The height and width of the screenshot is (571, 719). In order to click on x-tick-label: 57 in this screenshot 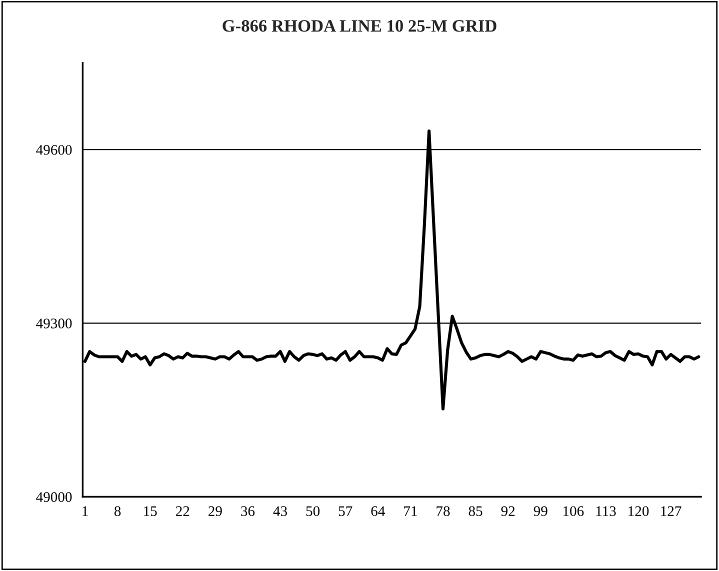, I will do `click(345, 511)`.